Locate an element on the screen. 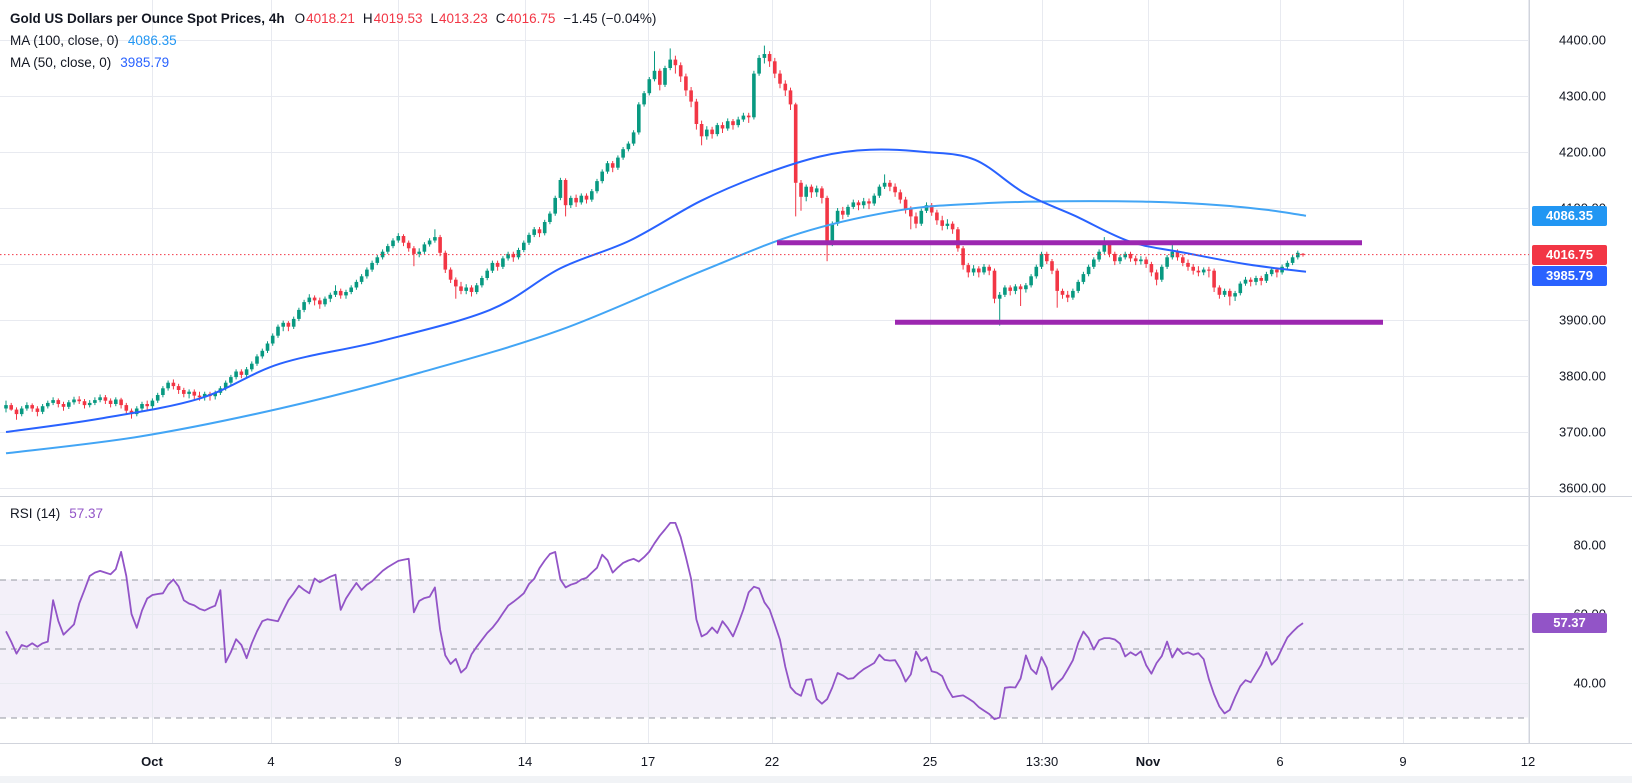  time-axis-label: Oct is located at coordinates (152, 761).